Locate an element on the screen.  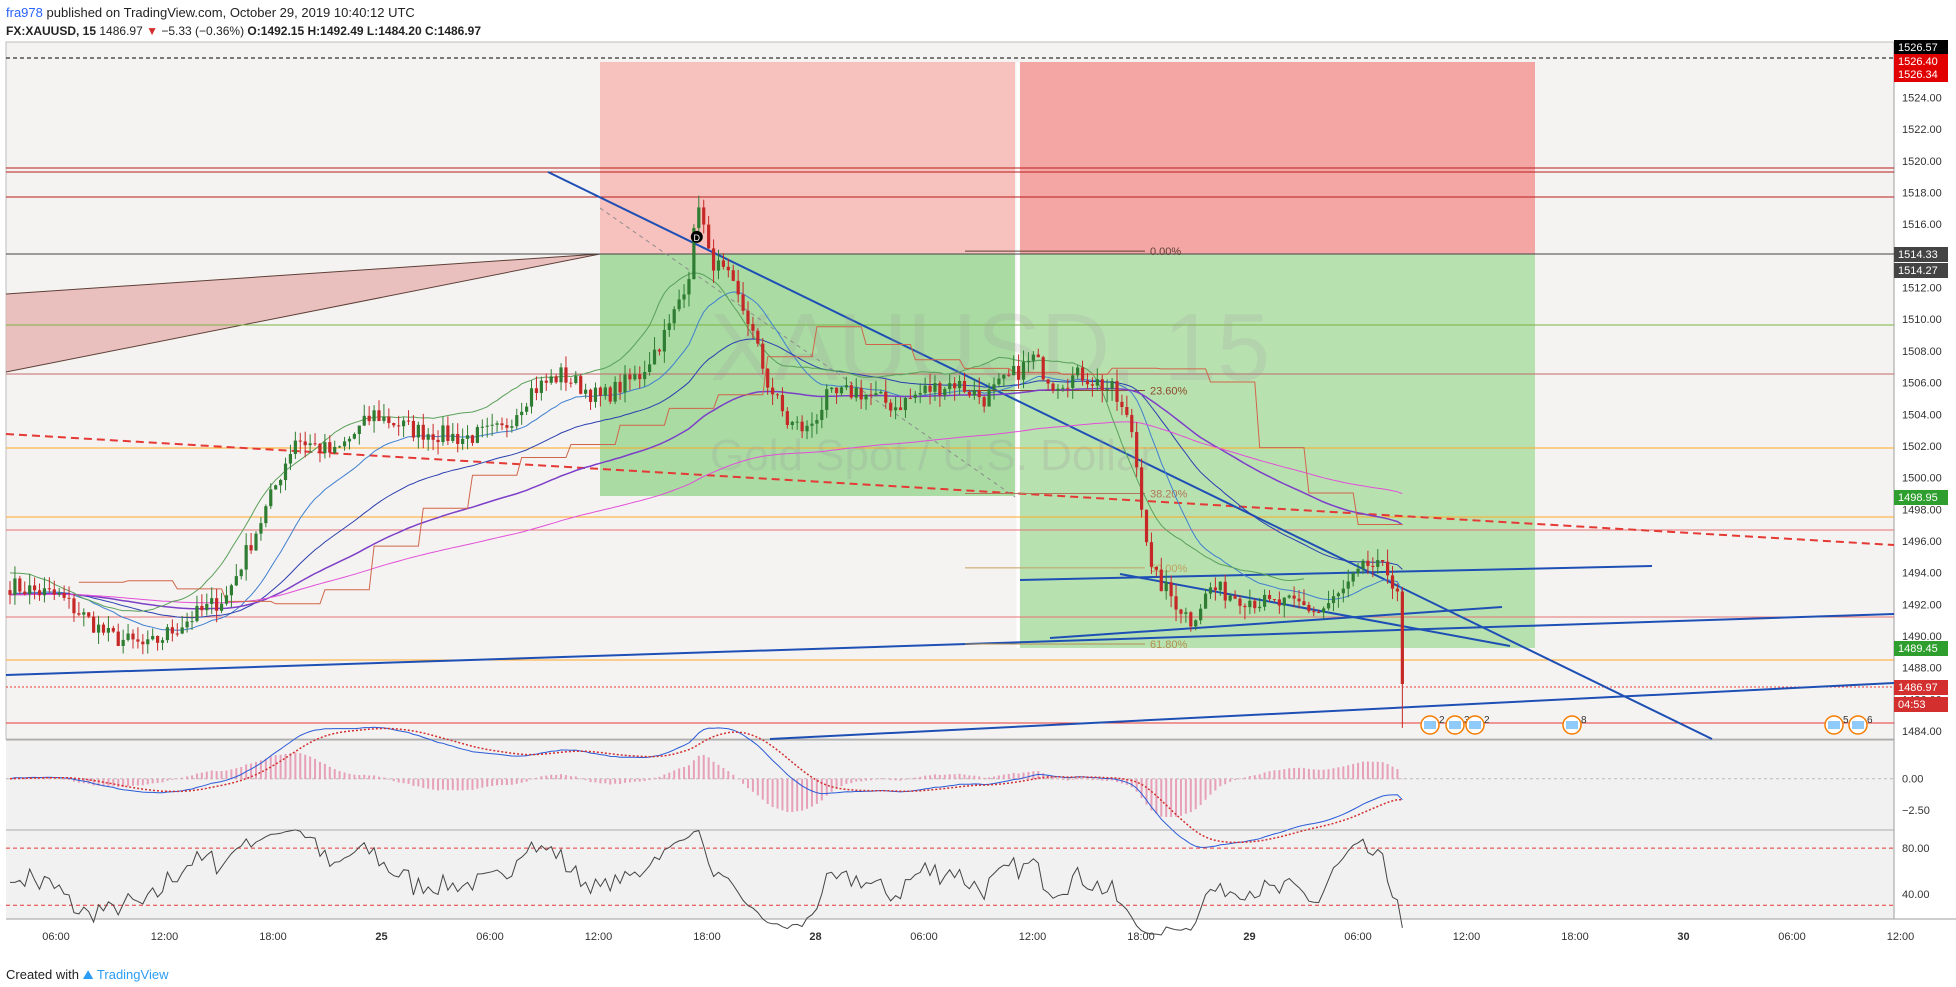
event-badge-icon: 5 is located at coordinates (1836, 725).